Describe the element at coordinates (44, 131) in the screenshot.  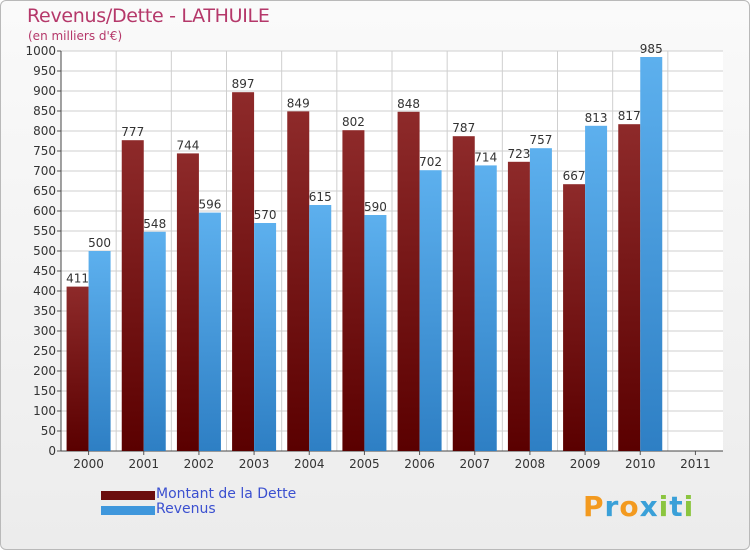
I see `y-tick-label-800: 800` at that location.